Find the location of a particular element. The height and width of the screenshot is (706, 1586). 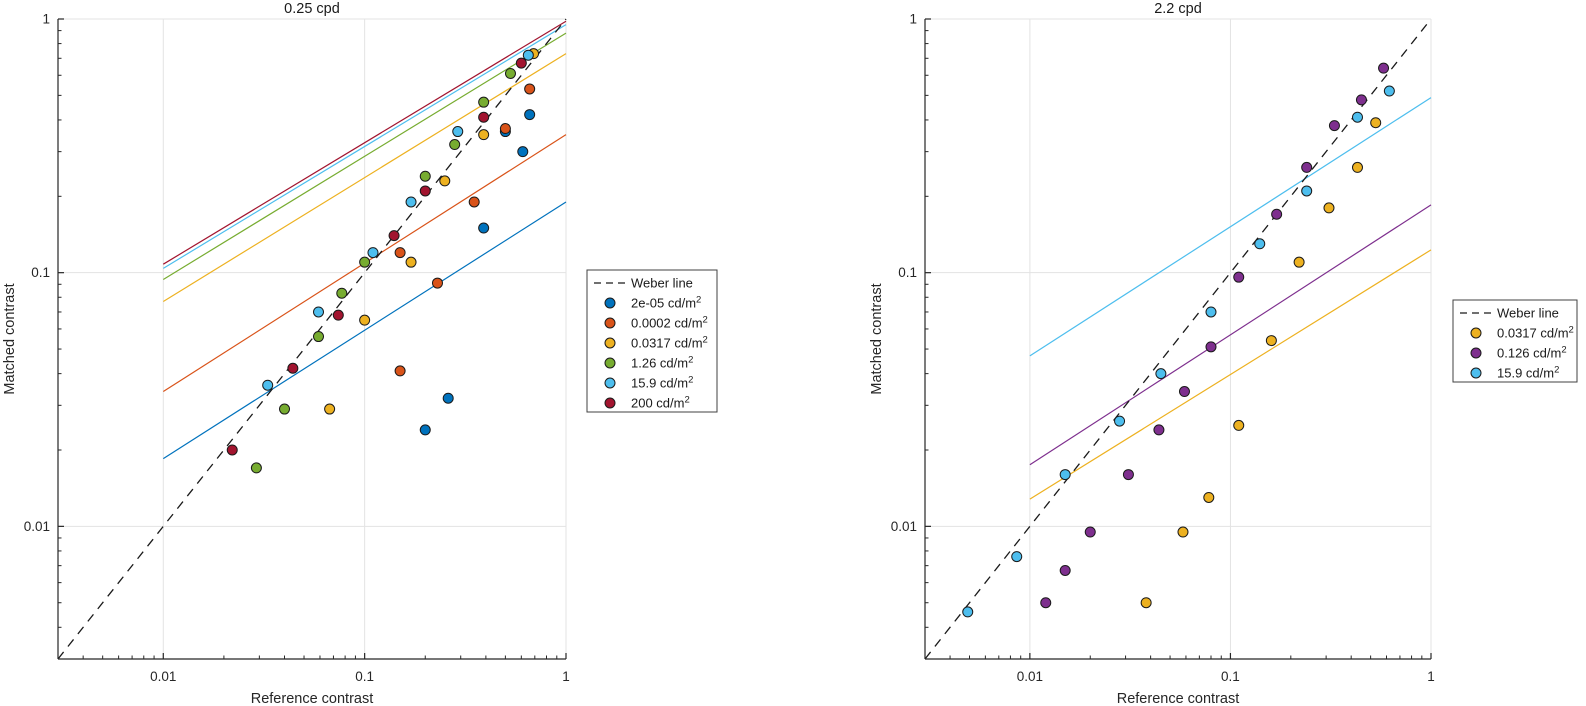

plot-title: 2.2 cpd is located at coordinates (1178, 9).